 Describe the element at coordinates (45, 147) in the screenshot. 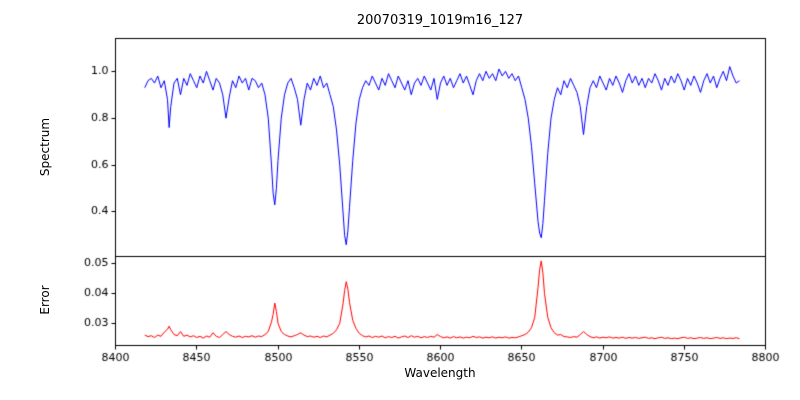

I see `y-axis-label-spectrum: Spectrum` at that location.